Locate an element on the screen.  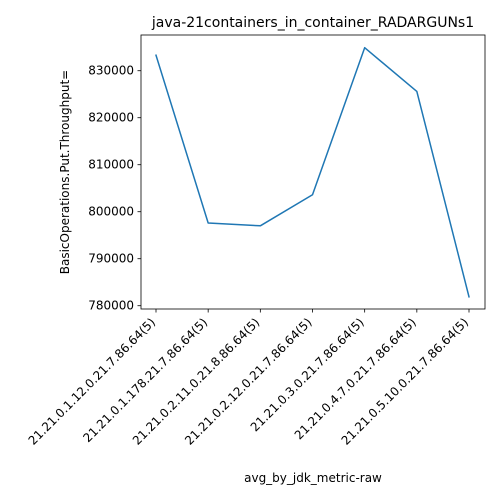
y-axis-label: BasicOperations.Put.Throughput= is located at coordinates (65, 172).